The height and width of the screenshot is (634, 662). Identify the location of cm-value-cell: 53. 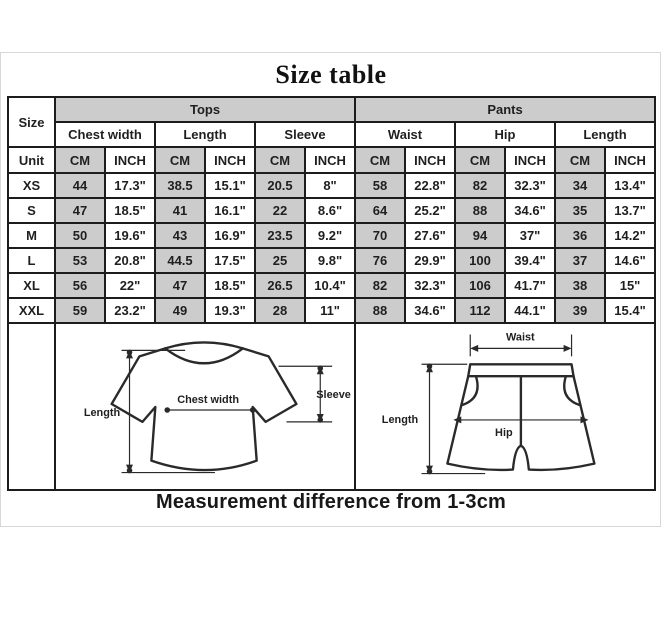
(80, 260).